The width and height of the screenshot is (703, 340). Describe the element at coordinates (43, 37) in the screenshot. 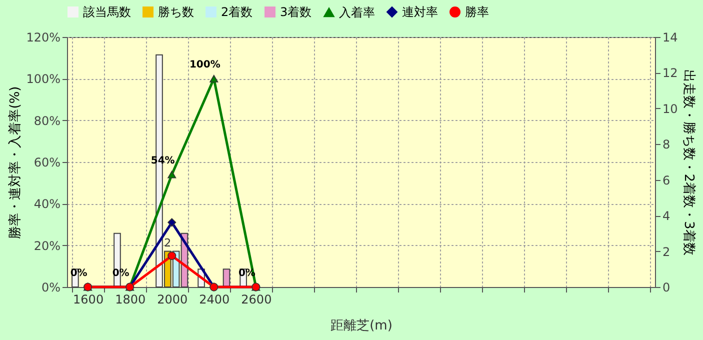

I see `y-tick-label: 120%` at that location.